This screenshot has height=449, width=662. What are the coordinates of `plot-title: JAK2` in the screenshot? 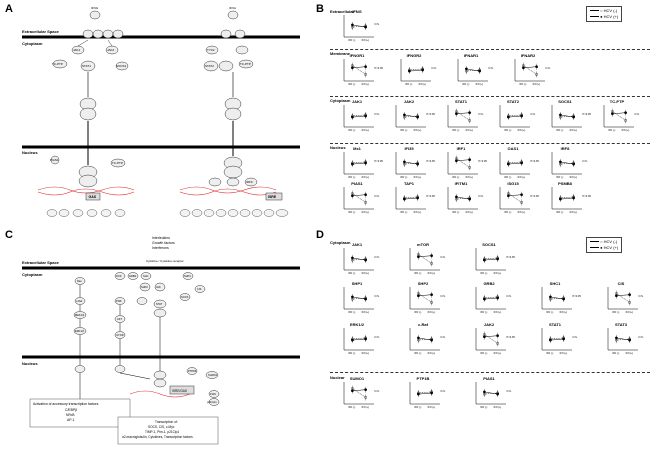 It's located at (489, 324).